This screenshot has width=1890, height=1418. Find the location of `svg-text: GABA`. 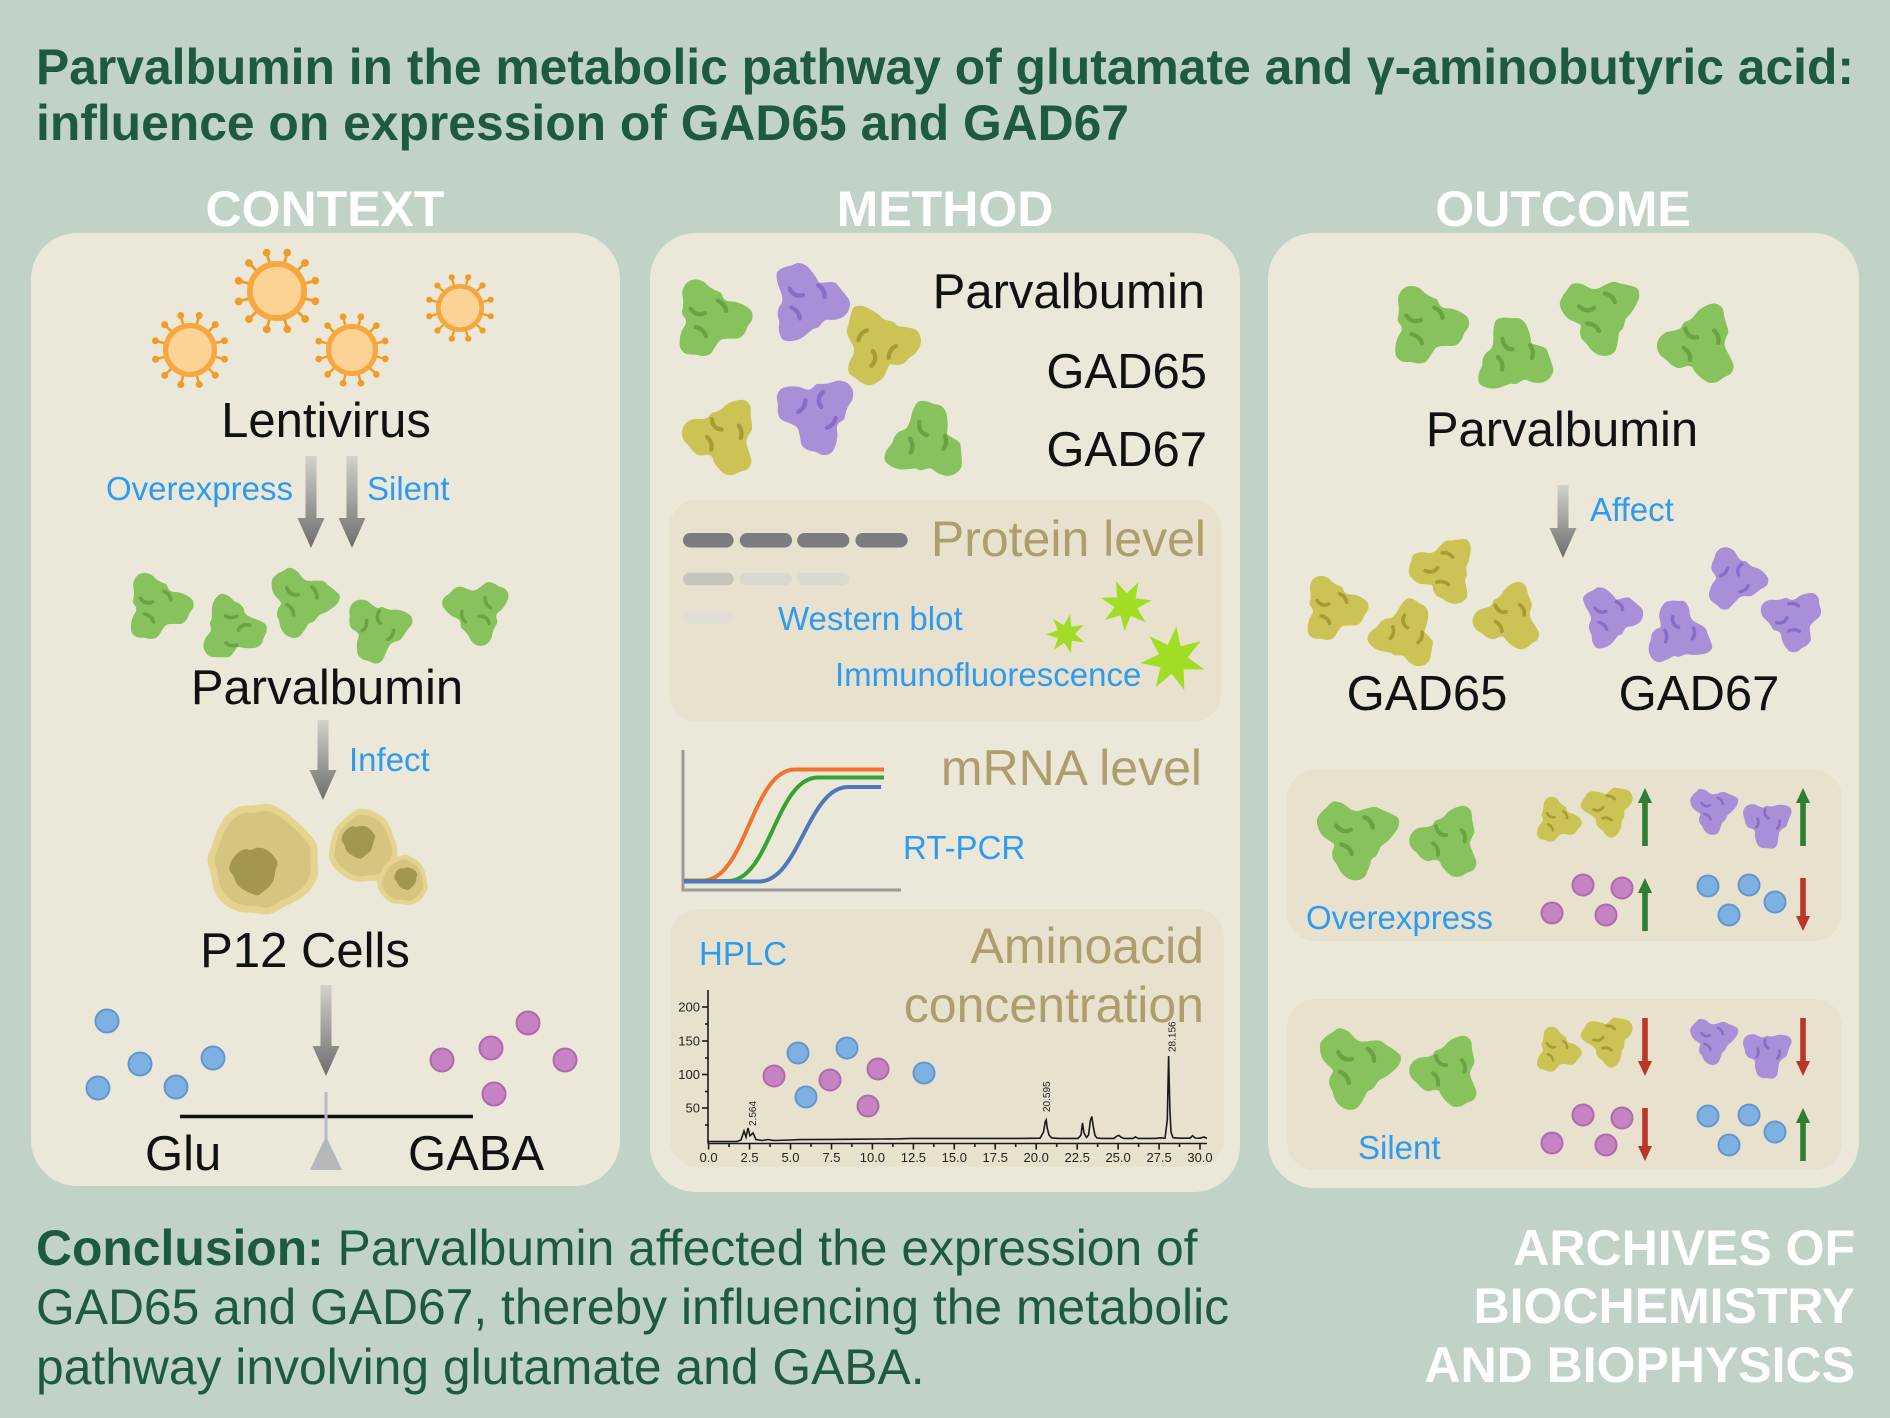

svg-text: GABA is located at coordinates (476, 1154).